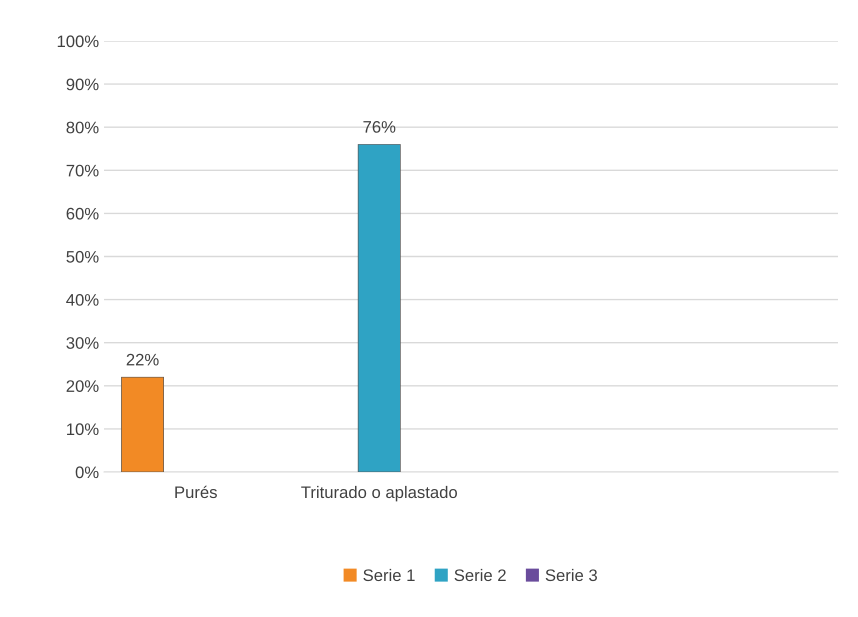  Describe the element at coordinates (480, 575) in the screenshot. I see `legend-label: Serie 2` at that location.